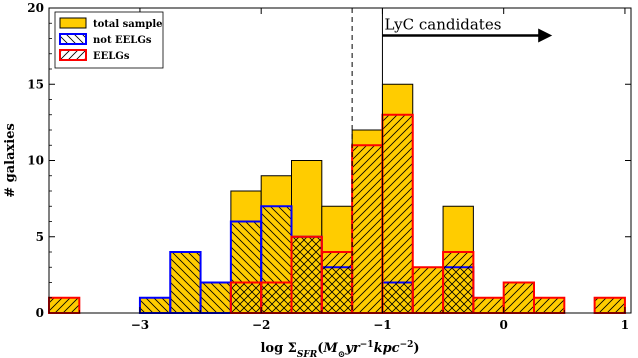 The image size is (638, 358). What do you see at coordinates (442, 24) in the screenshot?
I see `lyc-candidates-label: LyC candidates` at bounding box center [442, 24].